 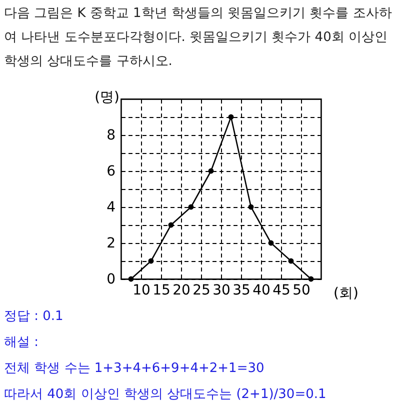 What do you see at coordinates (34, 317) in the screenshot?
I see `text: 정답 : 0.1` at bounding box center [34, 317].